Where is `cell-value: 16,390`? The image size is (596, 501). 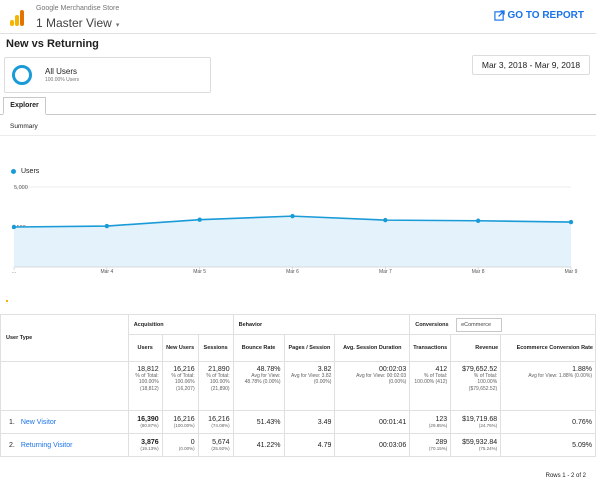
cell-value: 16,390 is located at coordinates (148, 419).